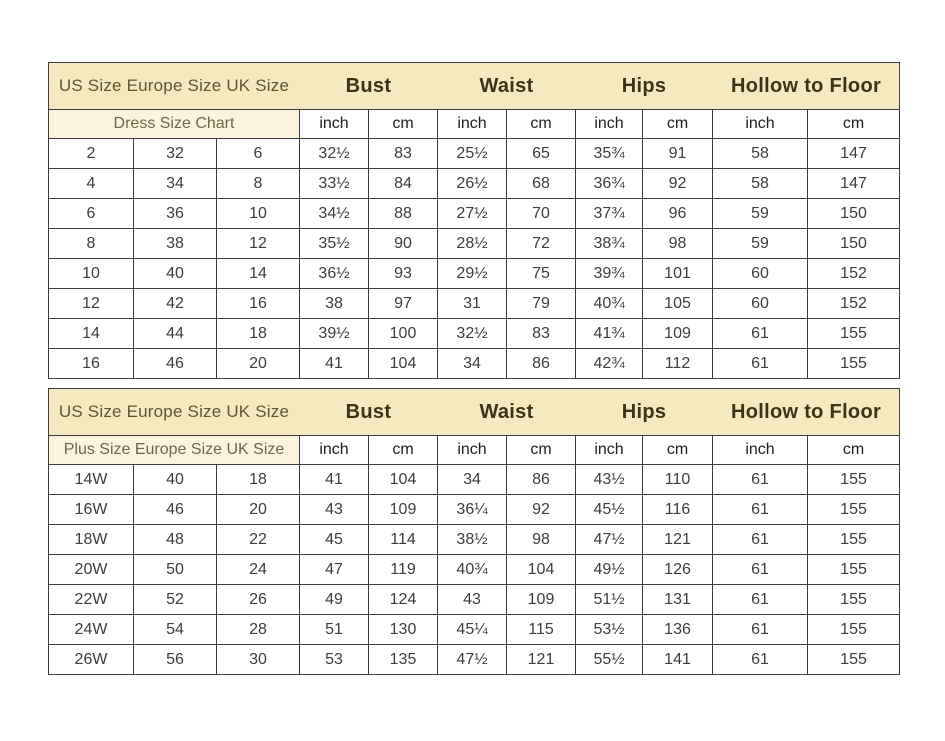  I want to click on cell: 29½, so click(472, 273).